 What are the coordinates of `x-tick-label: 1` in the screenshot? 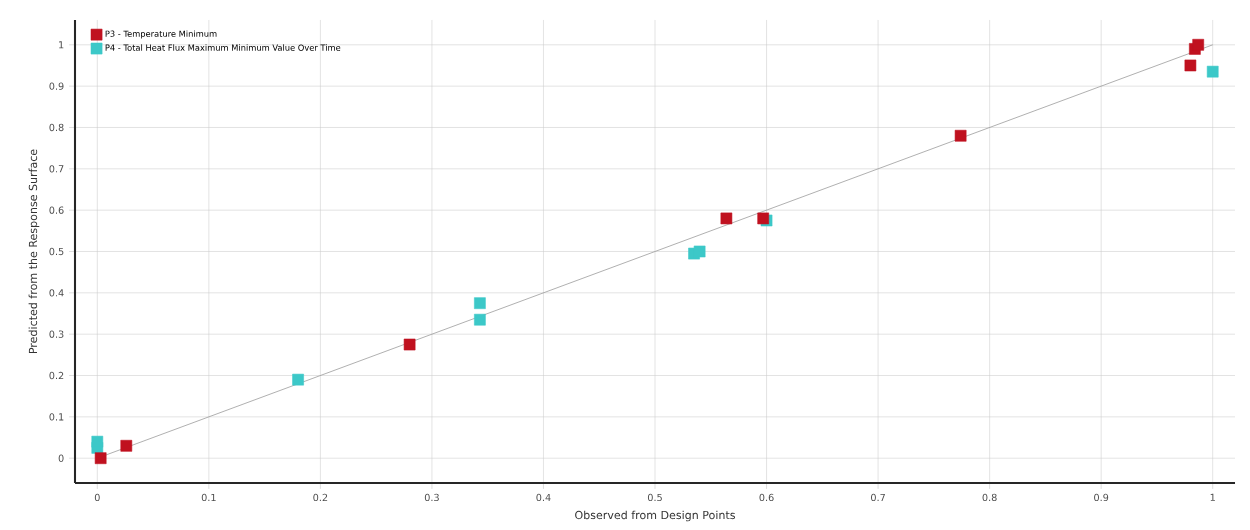 It's located at (1212, 497).